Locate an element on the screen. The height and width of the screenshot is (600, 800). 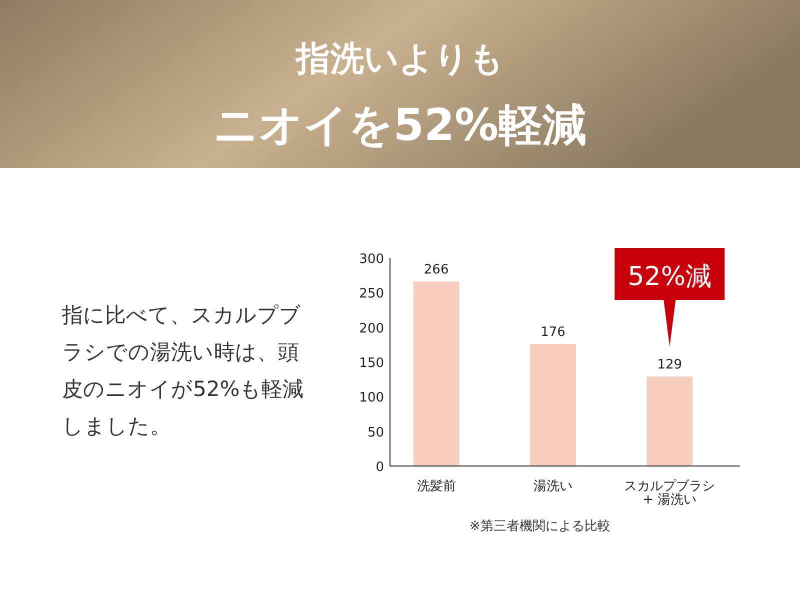
chart-subtitle: ニオイを52%軽減 is located at coordinates (400, 125).